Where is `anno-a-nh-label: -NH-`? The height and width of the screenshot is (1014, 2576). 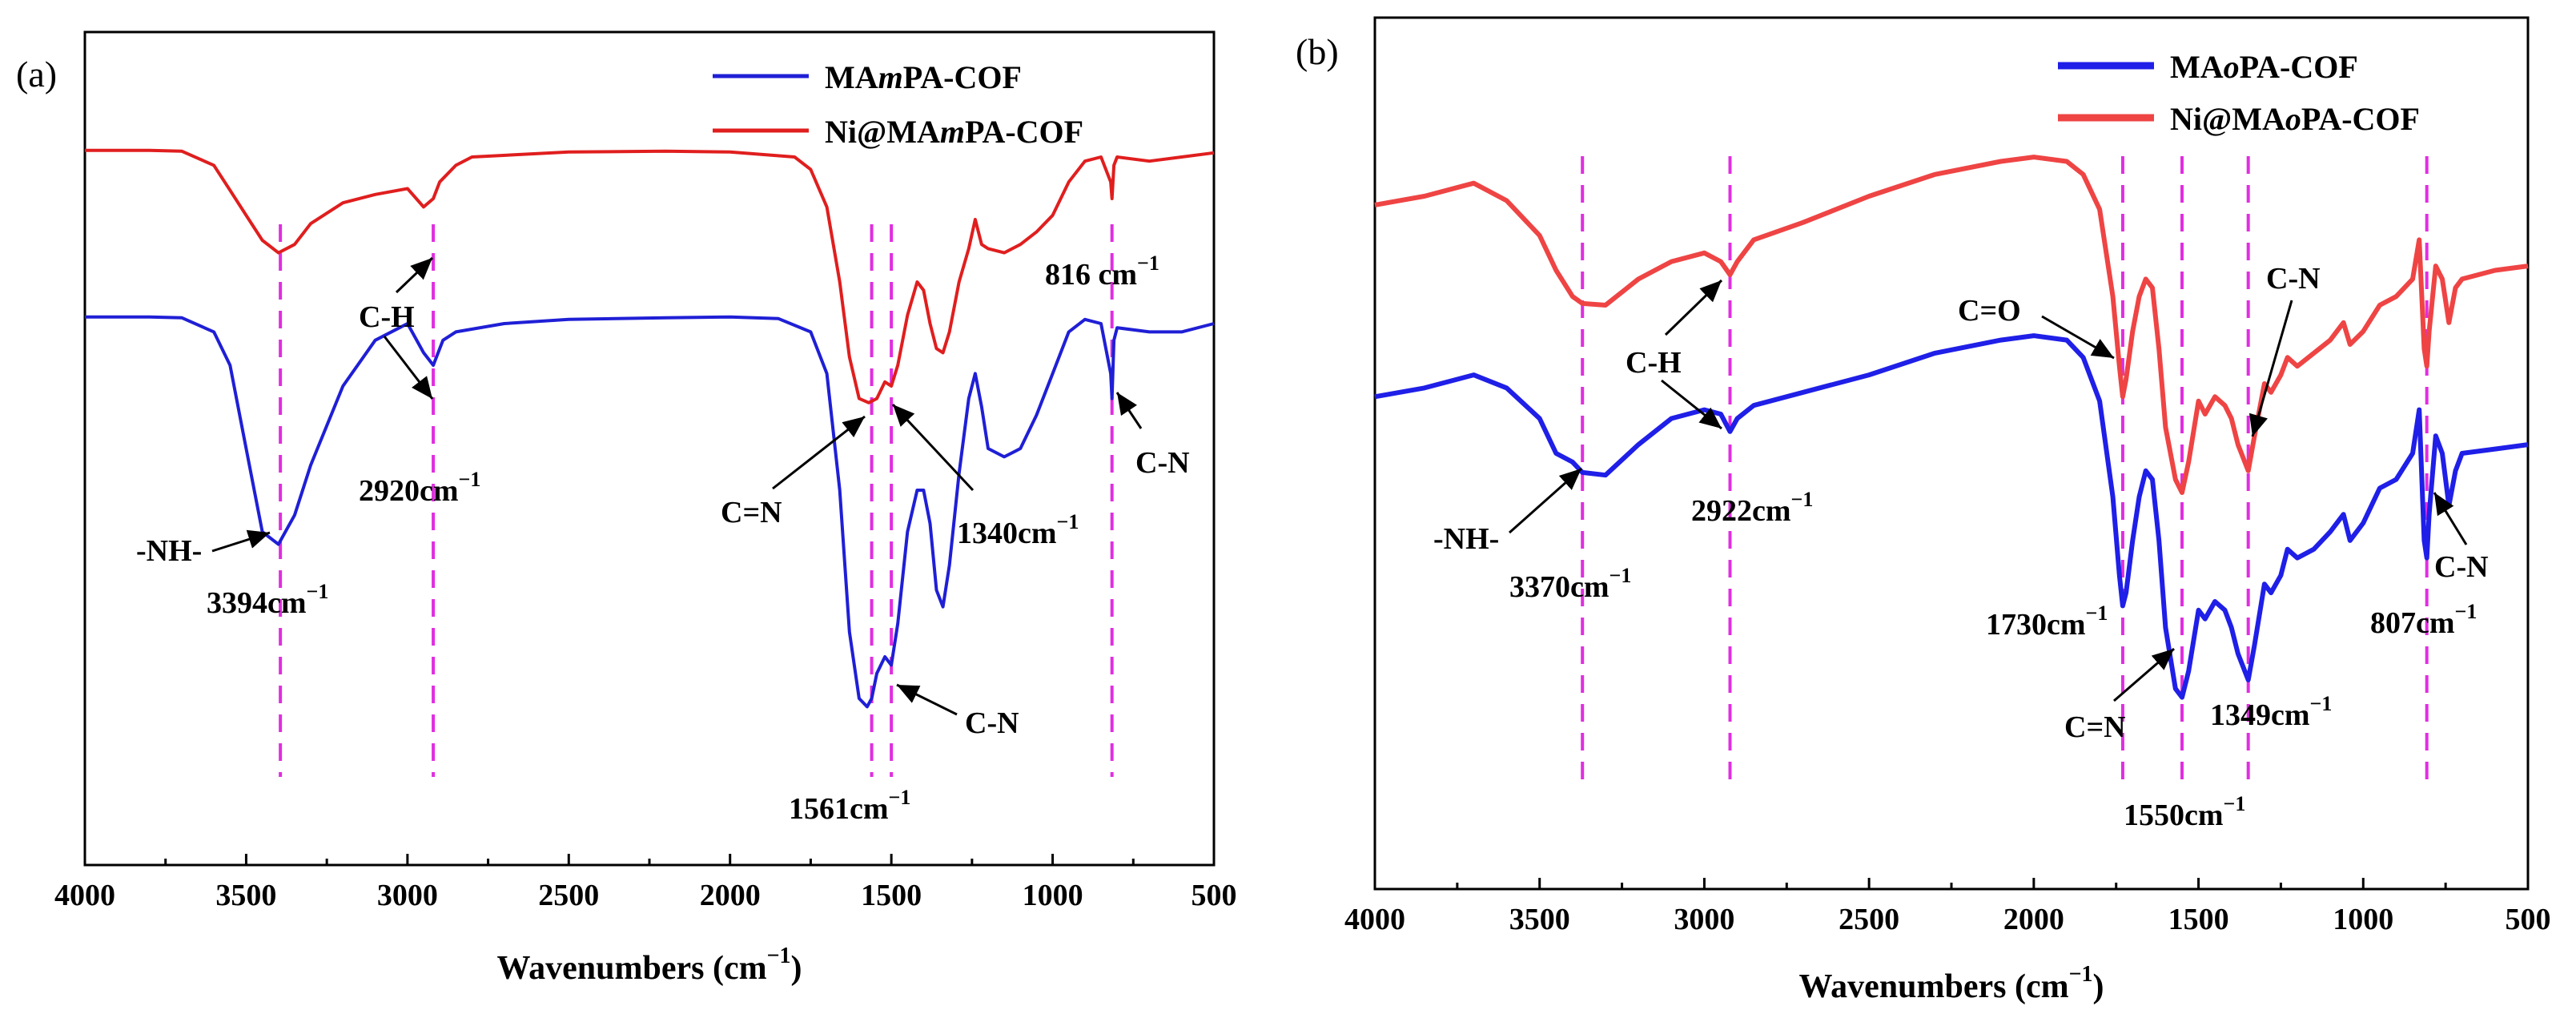
anno-a-nh-label: -NH- is located at coordinates (169, 551).